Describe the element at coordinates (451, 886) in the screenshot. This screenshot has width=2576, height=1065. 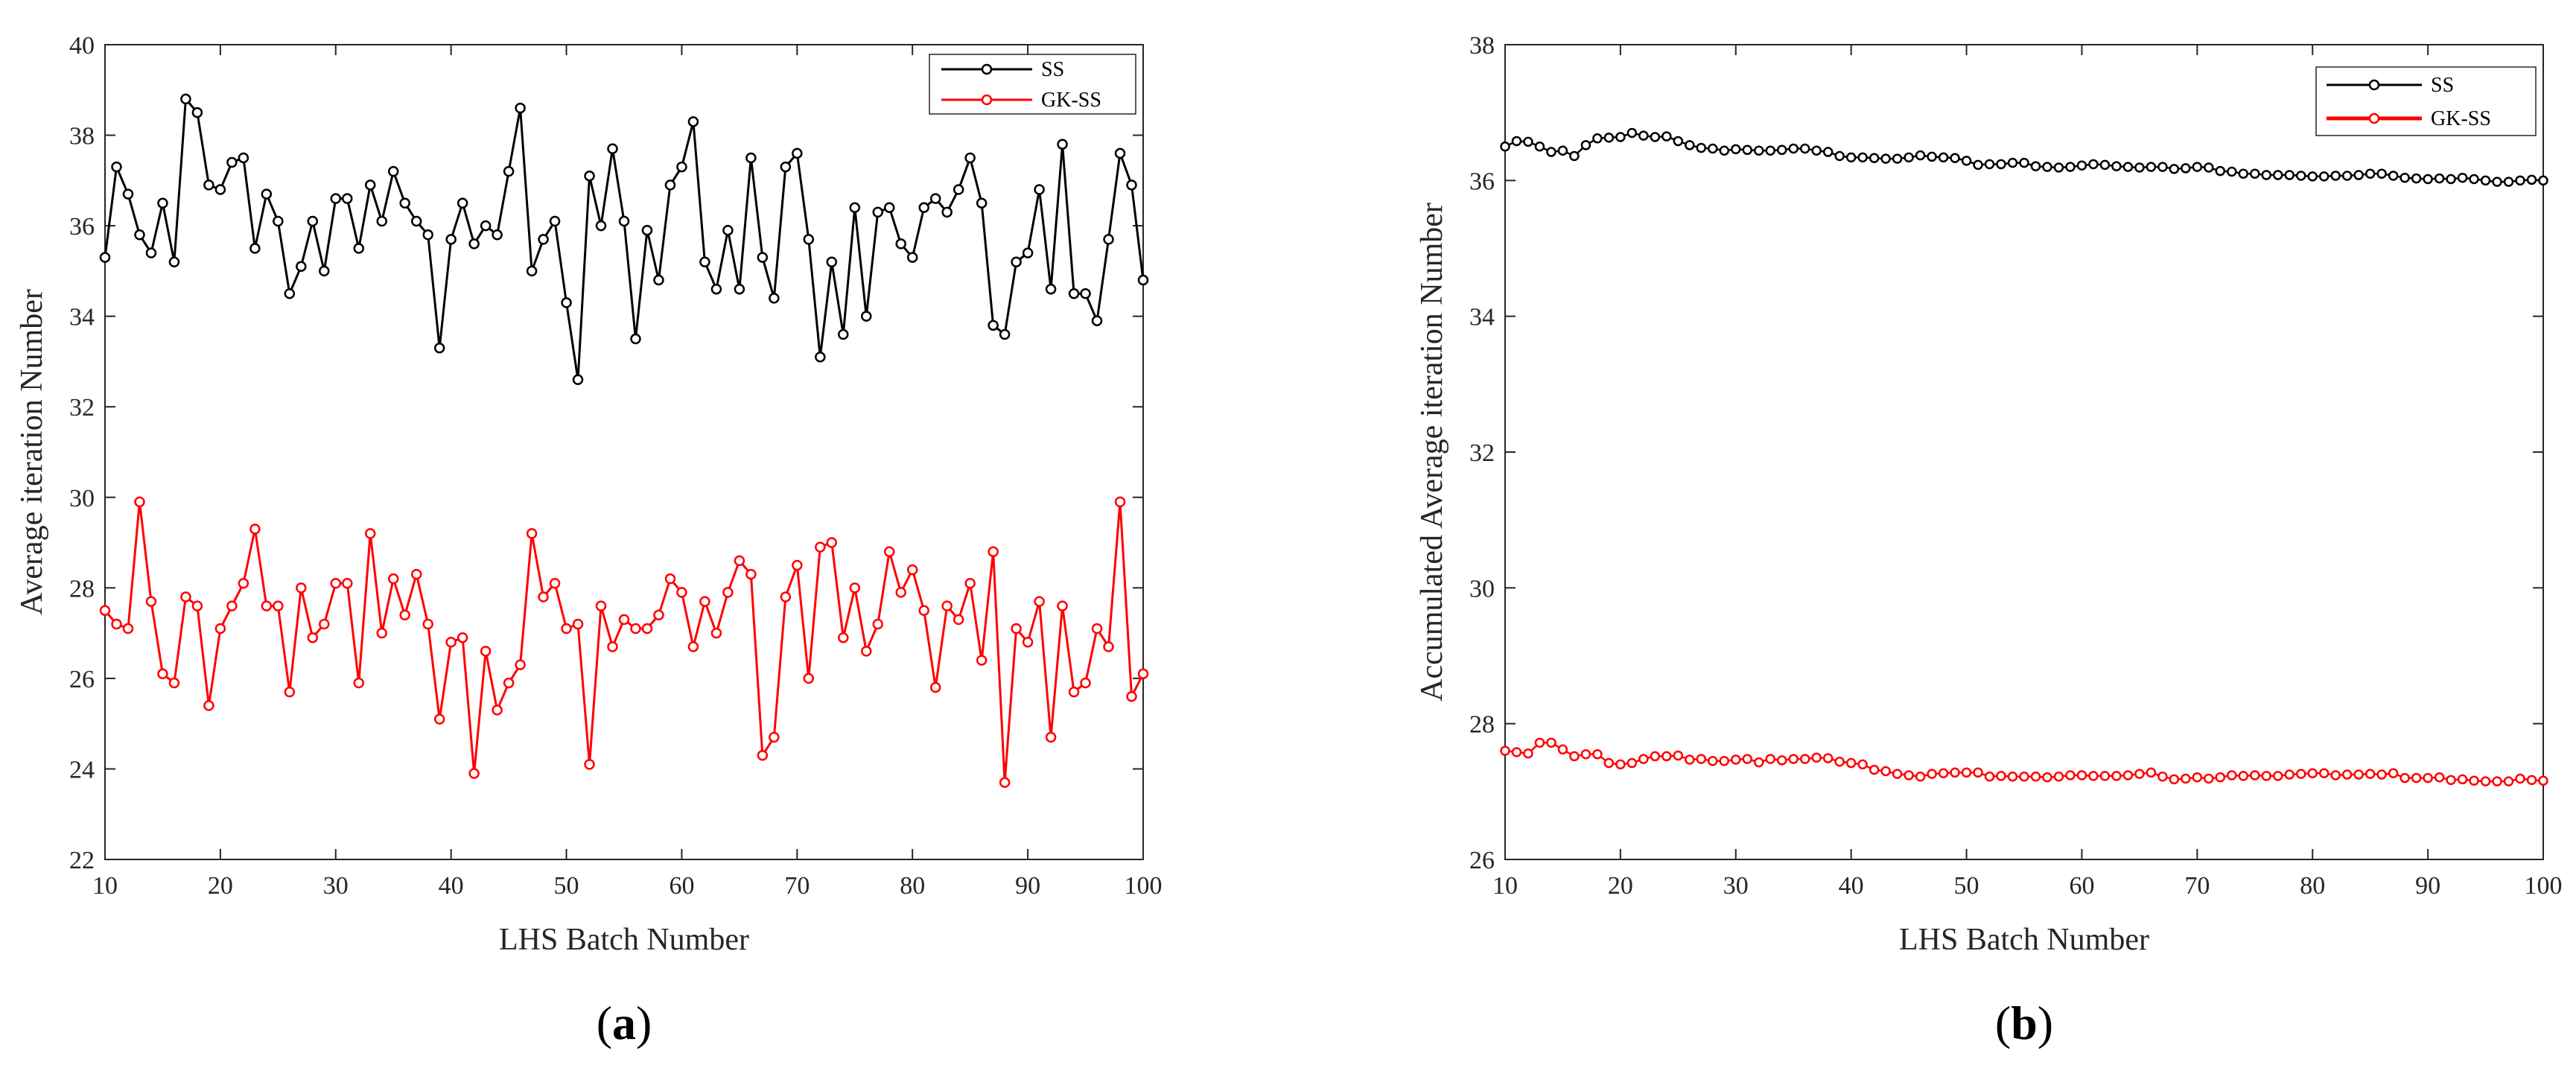
I see `x-tick-label: 40` at that location.